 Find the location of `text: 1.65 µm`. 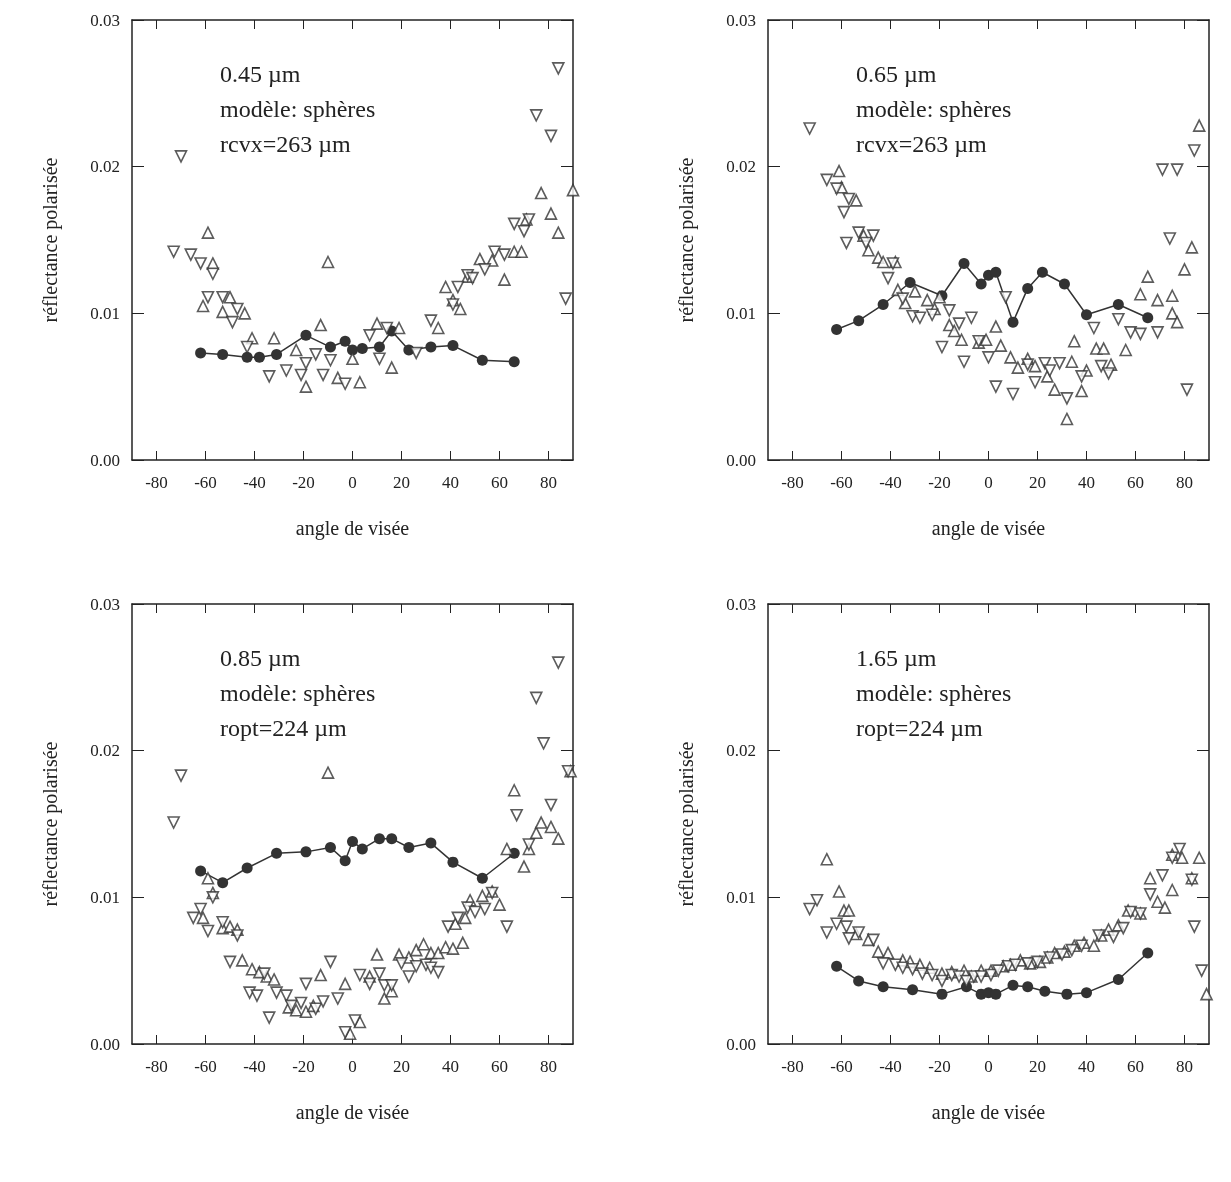

text: 1.65 µm is located at coordinates (896, 658).